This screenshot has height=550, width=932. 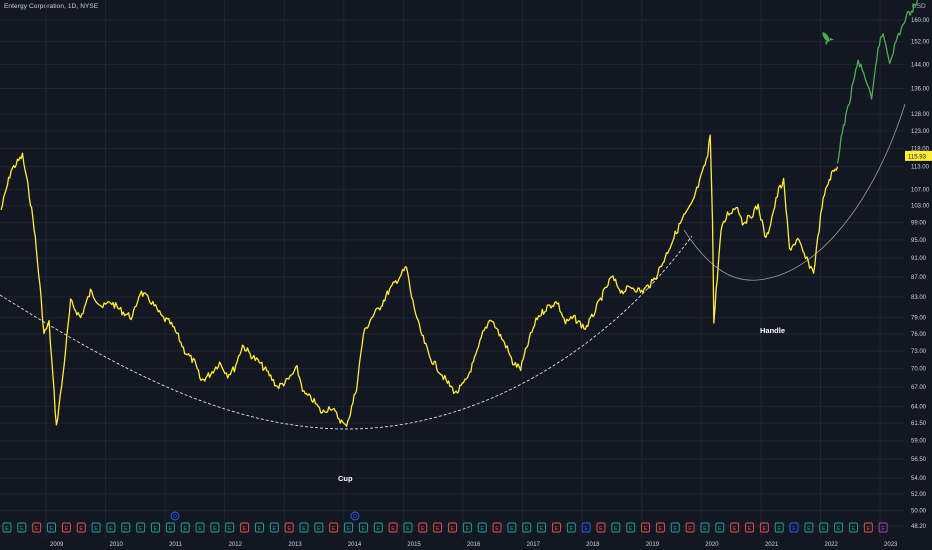 I want to click on y-tick-label: 70.00, so click(x=919, y=370).